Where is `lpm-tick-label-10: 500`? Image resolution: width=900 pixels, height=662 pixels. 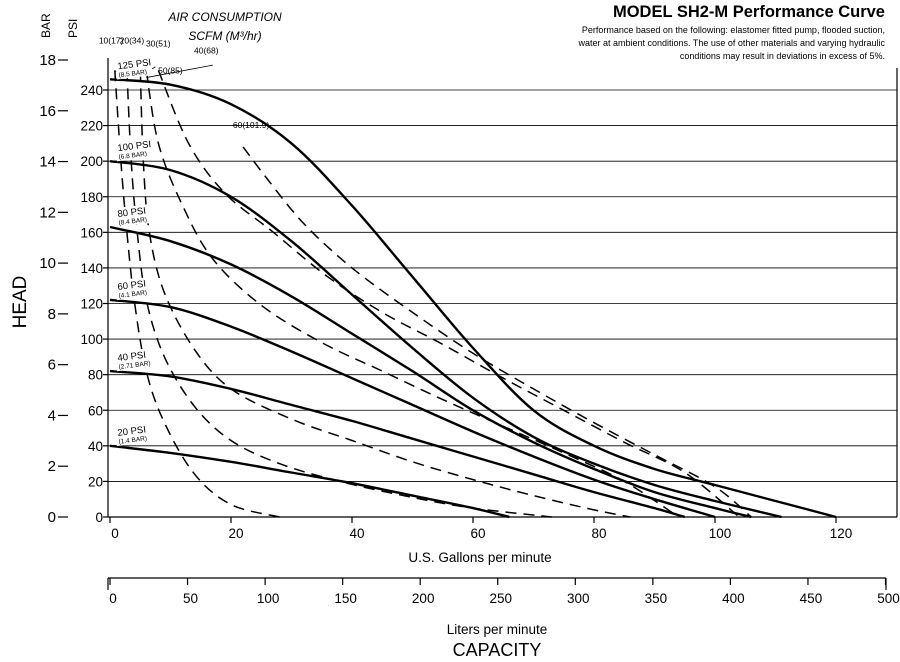 lpm-tick-label-10: 500 is located at coordinates (888, 598).